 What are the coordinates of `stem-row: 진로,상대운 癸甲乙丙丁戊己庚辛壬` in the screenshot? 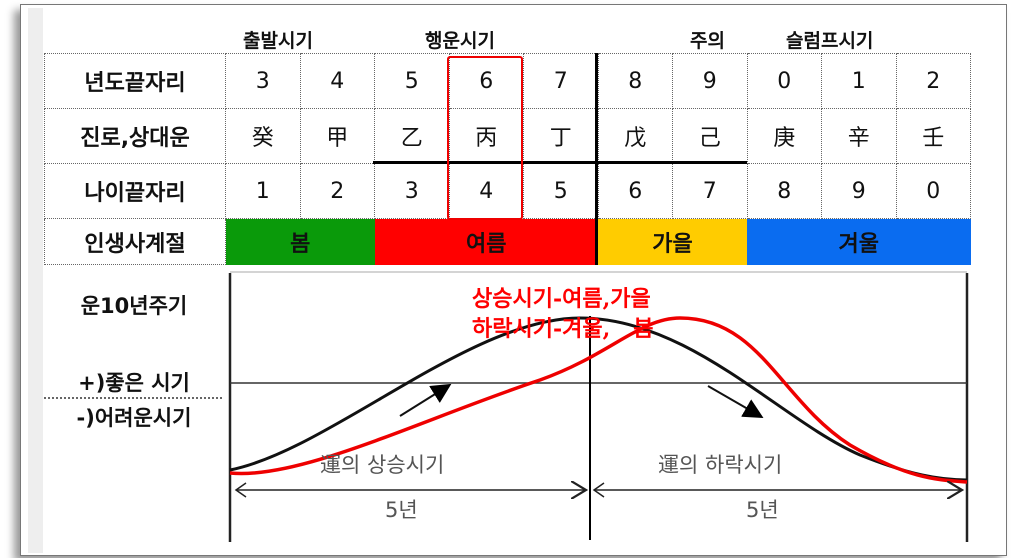 It's located at (507, 136).